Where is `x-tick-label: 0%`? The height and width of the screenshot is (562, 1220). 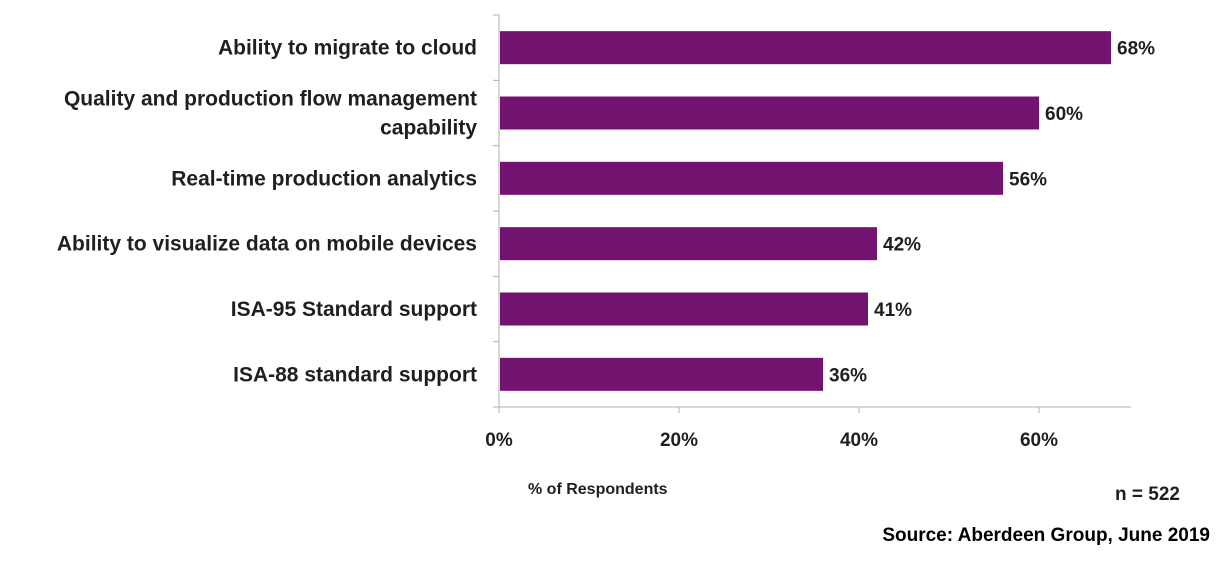 x-tick-label: 0% is located at coordinates (499, 440).